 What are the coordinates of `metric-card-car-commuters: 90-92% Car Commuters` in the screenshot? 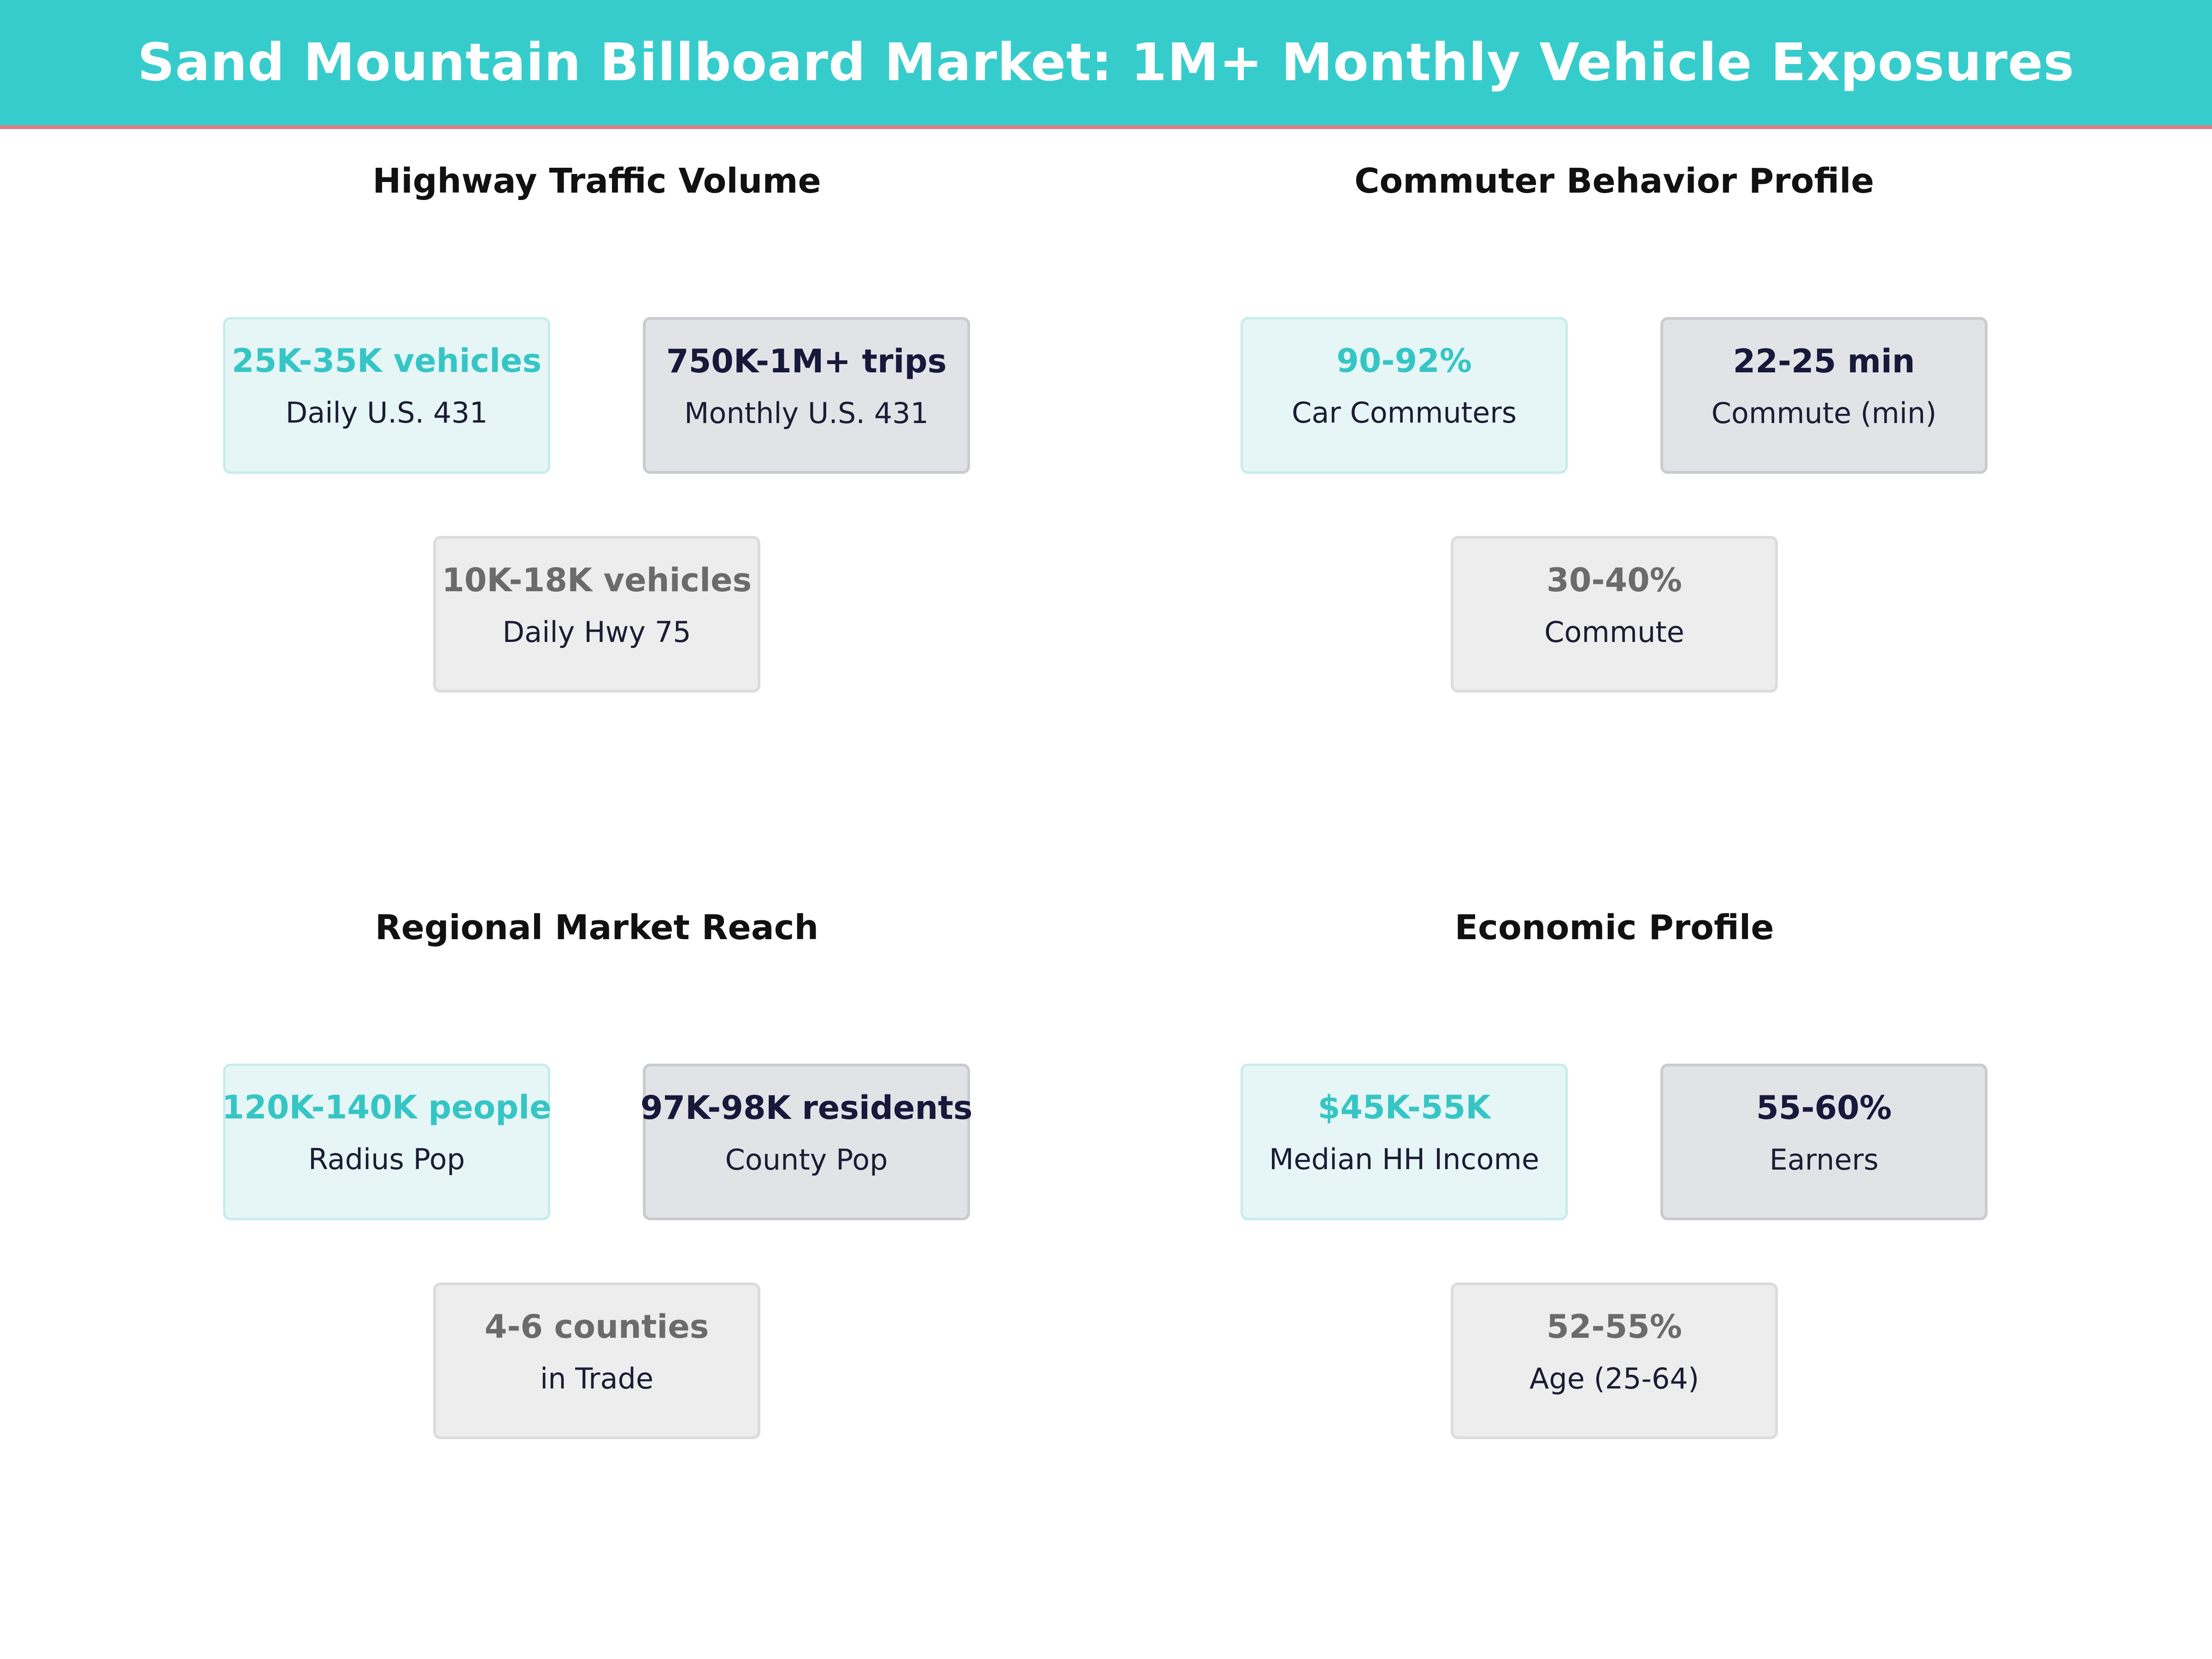 It's located at (1404, 395).